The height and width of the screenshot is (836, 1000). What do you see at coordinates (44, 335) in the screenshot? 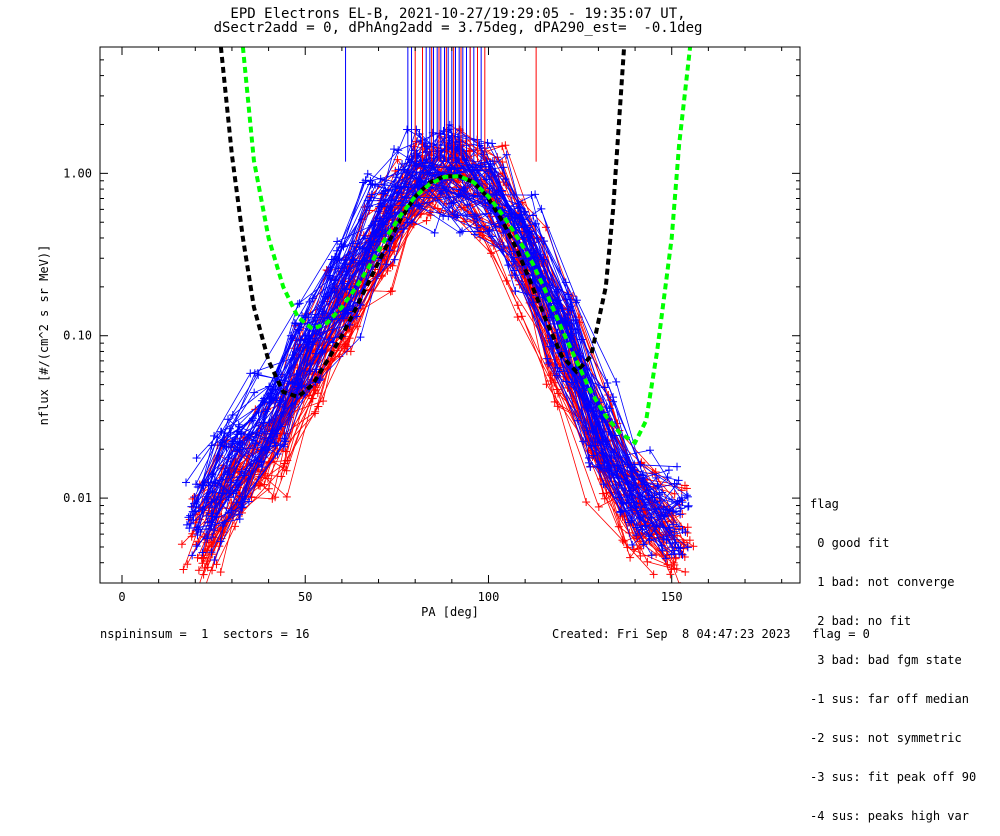
I see `y-axis-label: nflux [#/(cm^2 s sr MeV)]` at bounding box center [44, 335].